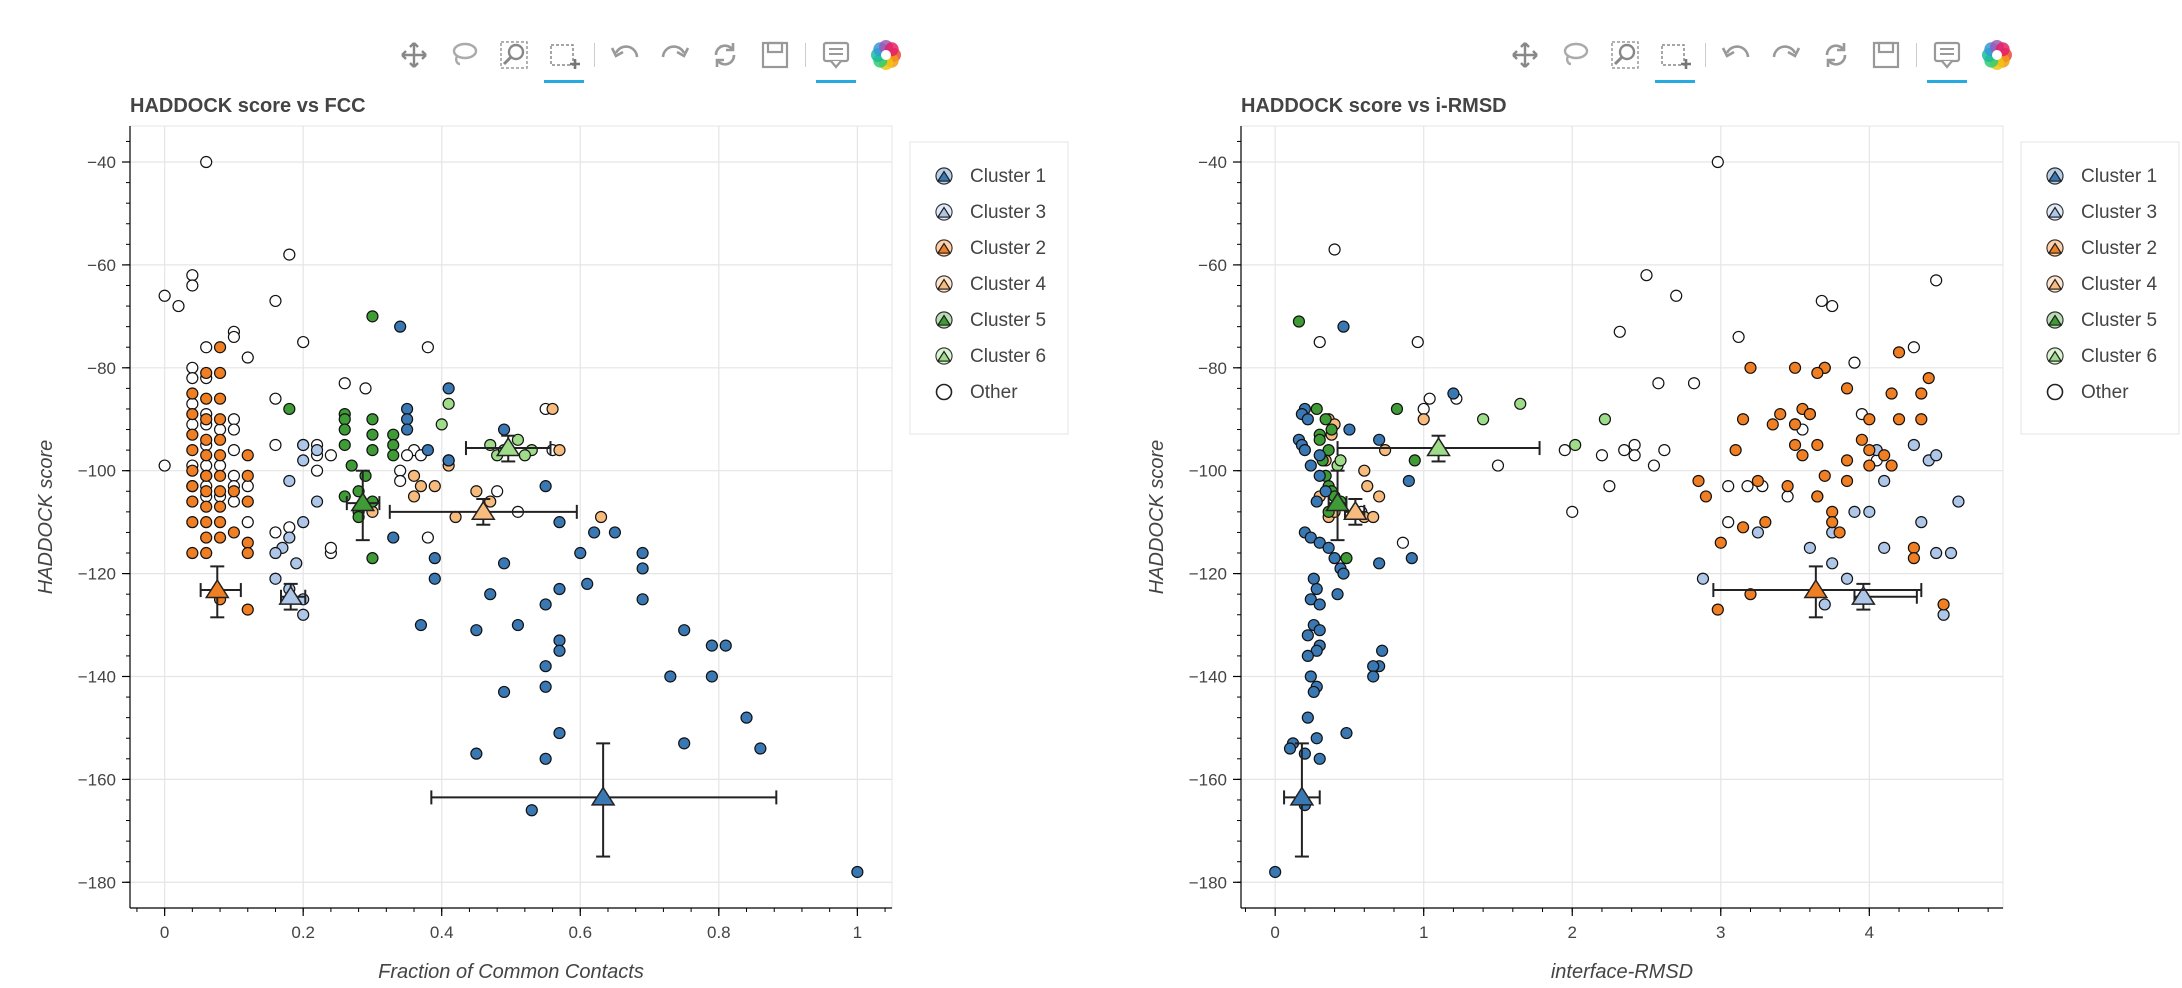 This screenshot has height=988, width=2182. I want to click on pan-icon, so click(414, 55).